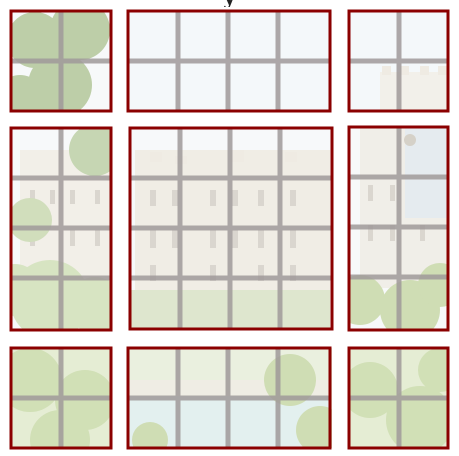  I want to click on tile-top-right, so click(398, 61).